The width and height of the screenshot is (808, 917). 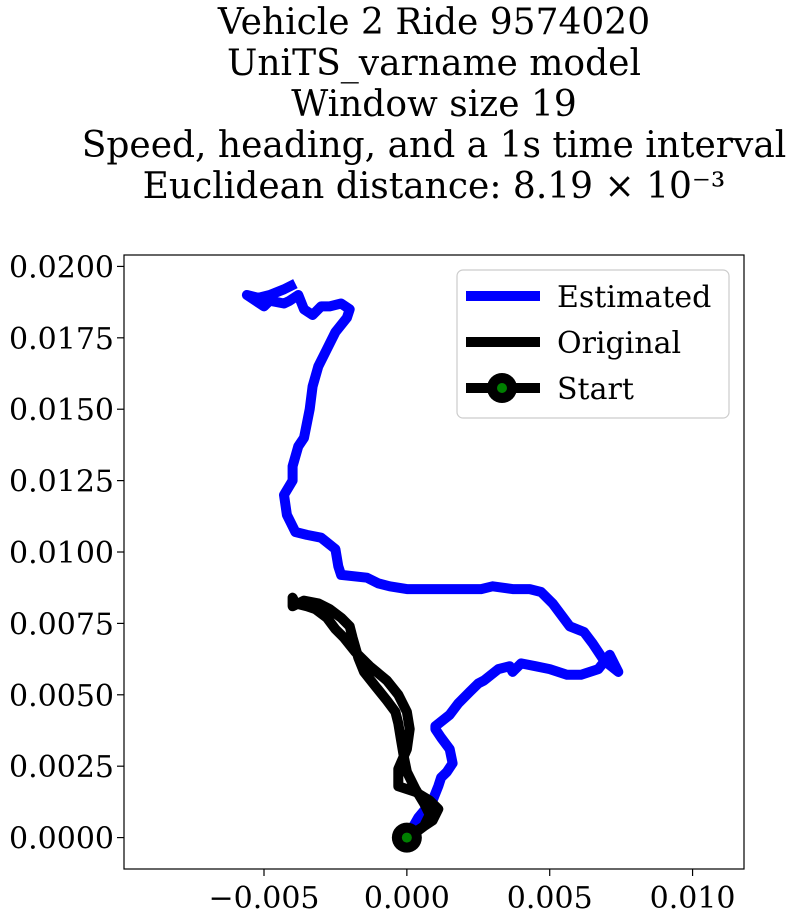 I want to click on title-line-5: Euclidean distance: 8.19 × 10⁻³, so click(x=434, y=186).